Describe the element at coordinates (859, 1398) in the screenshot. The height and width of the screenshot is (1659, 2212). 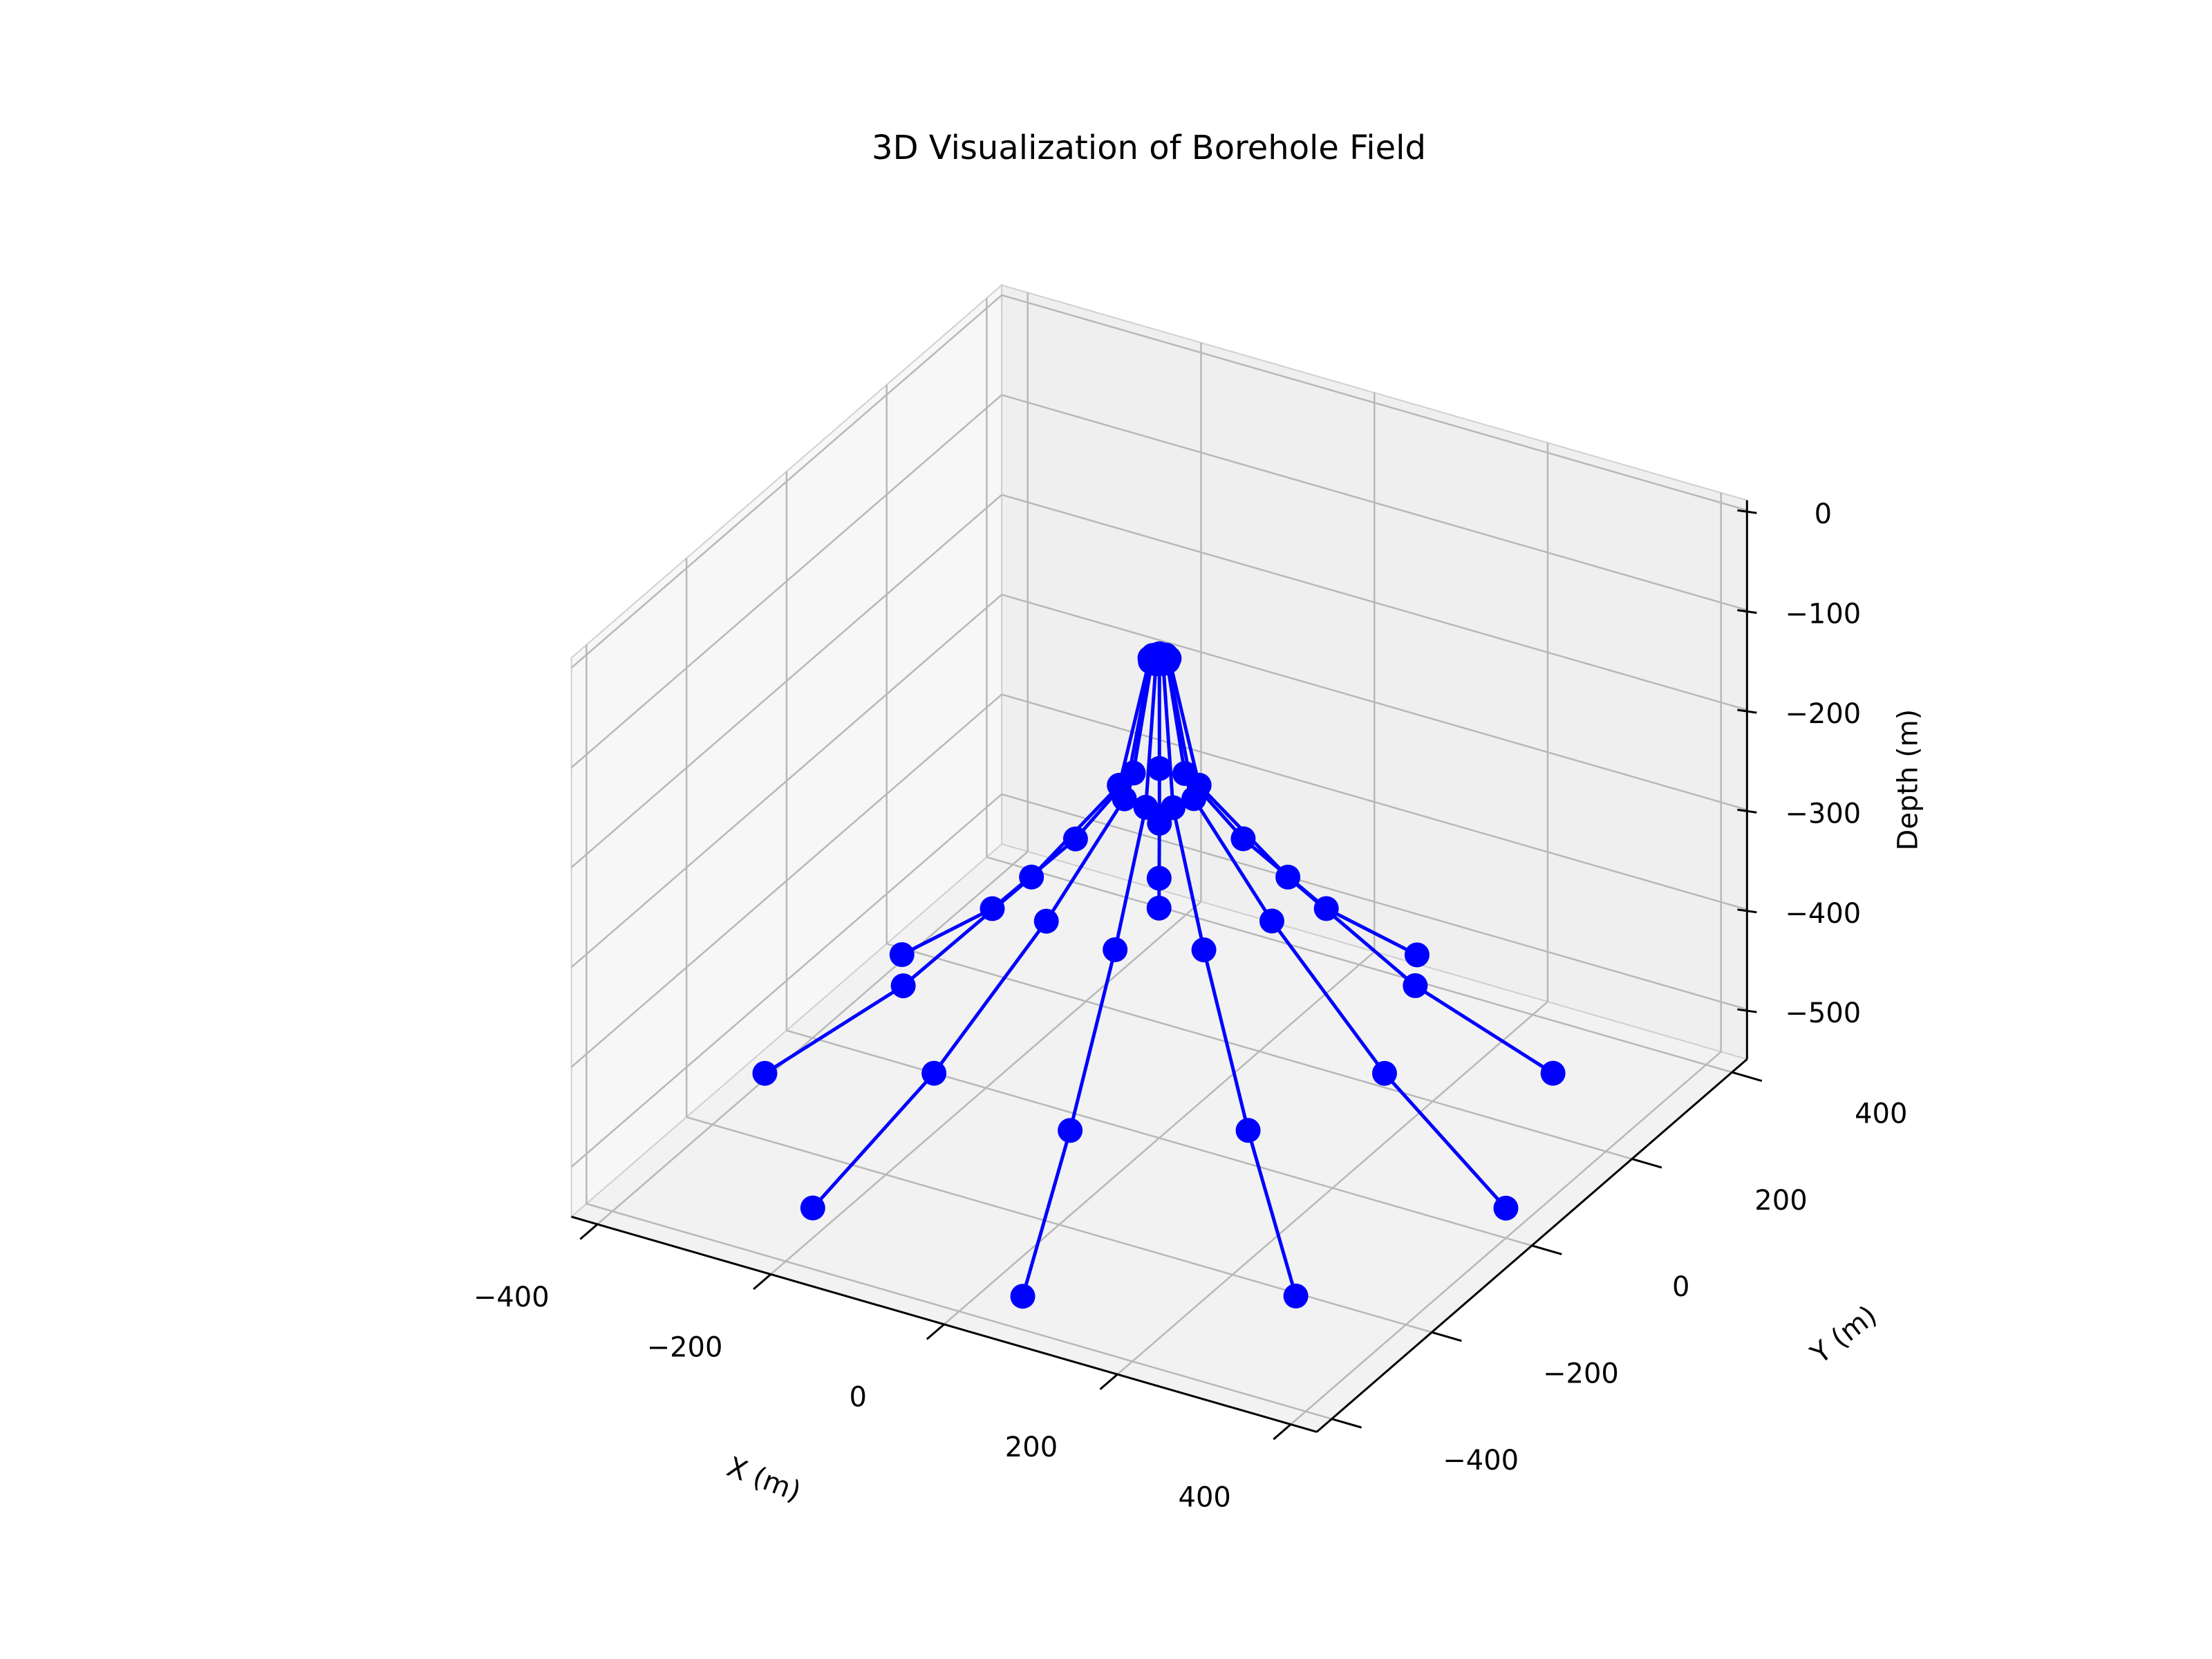
I see `x-tick-label: 0` at that location.